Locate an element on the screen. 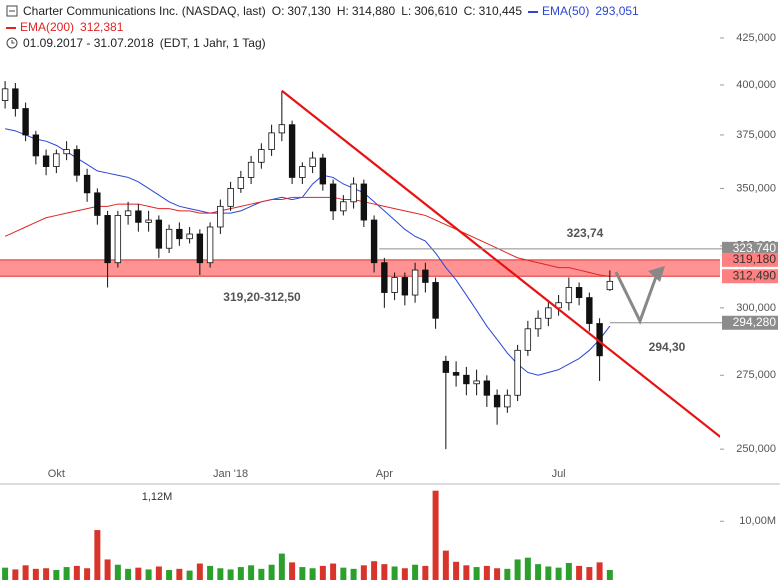 The image size is (780, 582). ohlc-label: O: is located at coordinates (278, 11).